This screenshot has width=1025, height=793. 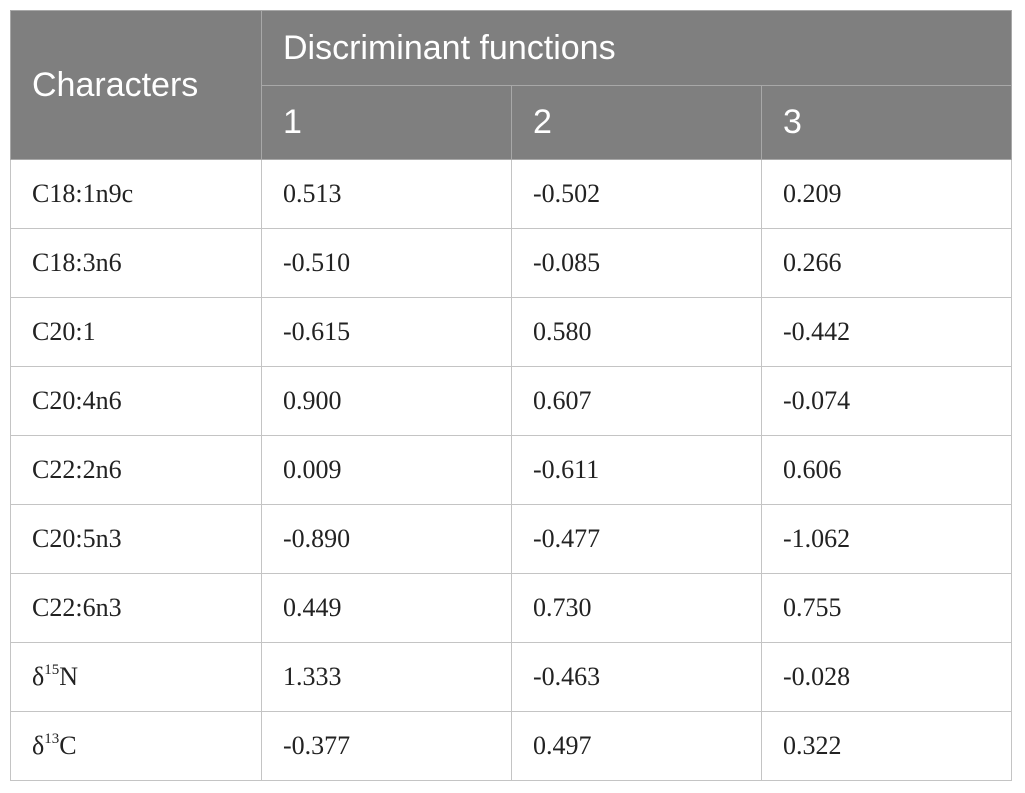 What do you see at coordinates (636, 332) in the screenshot?
I see `function-2-cell: 0.580` at bounding box center [636, 332].